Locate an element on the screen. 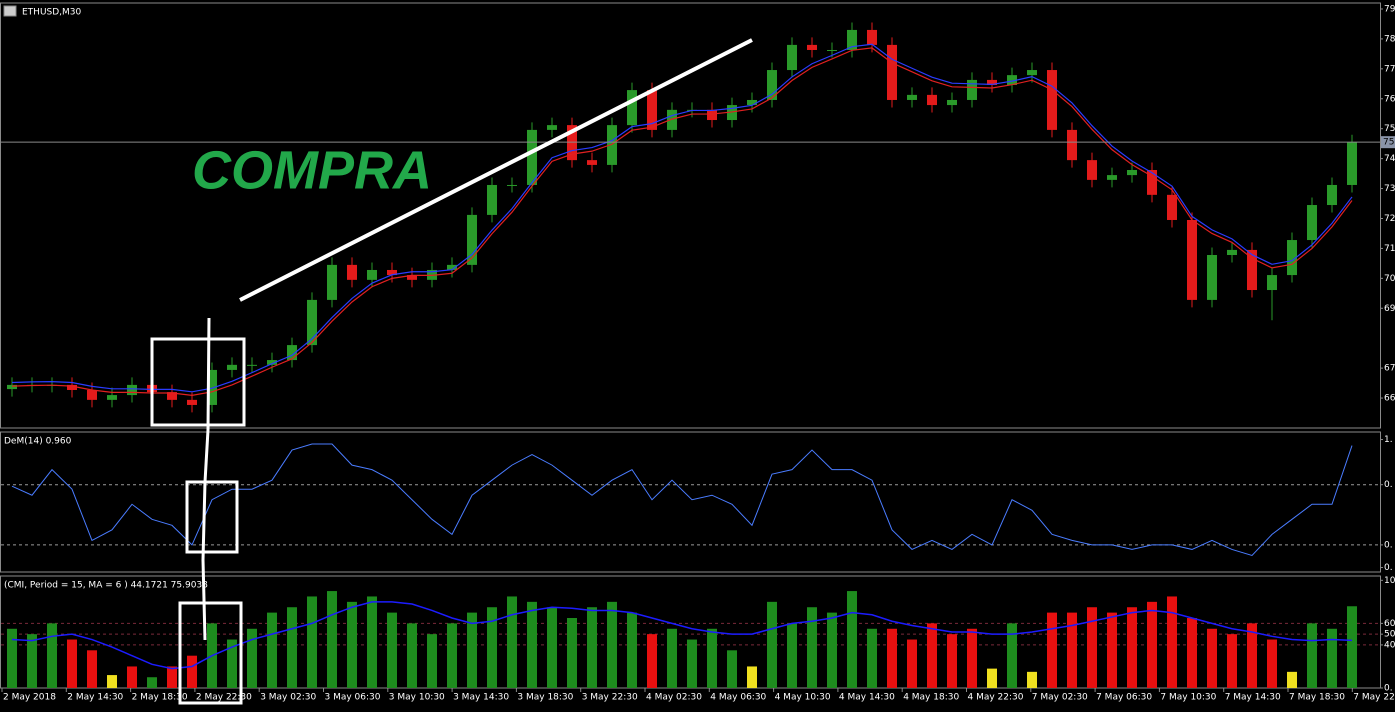 The width and height of the screenshot is (1395, 712). y-tick-label: 74 is located at coordinates (1389, 159).